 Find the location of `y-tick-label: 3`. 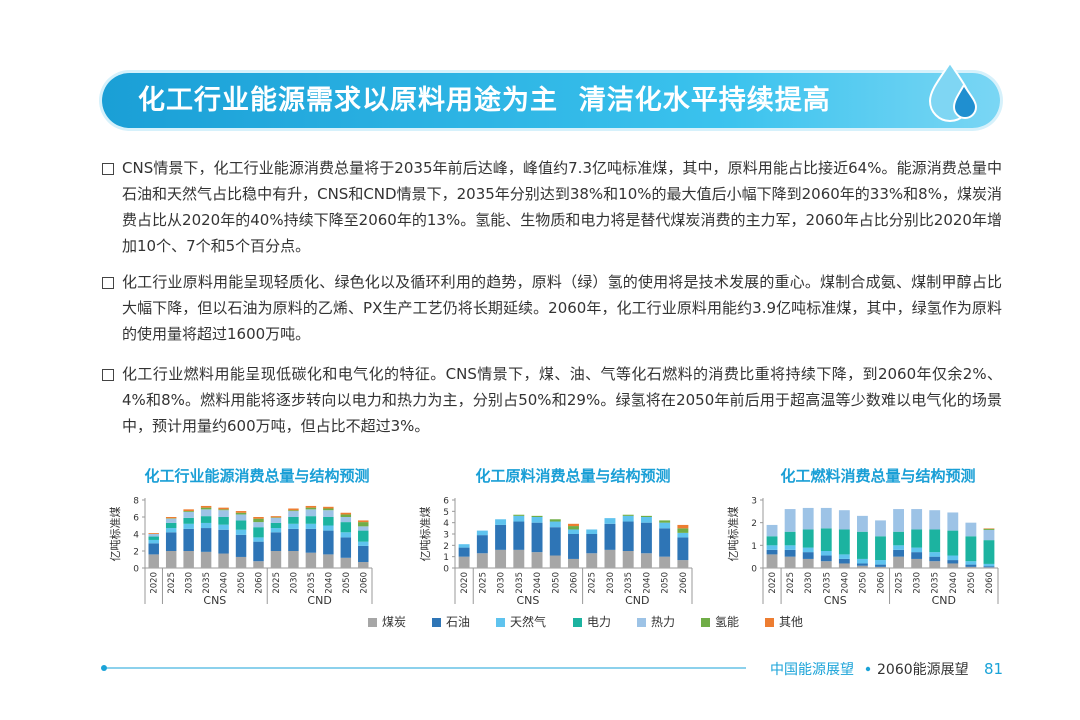

y-tick-label: 3 is located at coordinates (754, 502).